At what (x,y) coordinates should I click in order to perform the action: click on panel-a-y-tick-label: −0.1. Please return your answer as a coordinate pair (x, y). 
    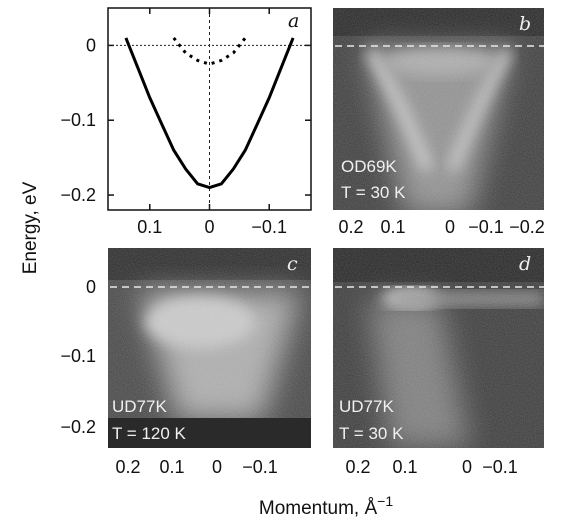
    Looking at the image, I should click on (78, 120).